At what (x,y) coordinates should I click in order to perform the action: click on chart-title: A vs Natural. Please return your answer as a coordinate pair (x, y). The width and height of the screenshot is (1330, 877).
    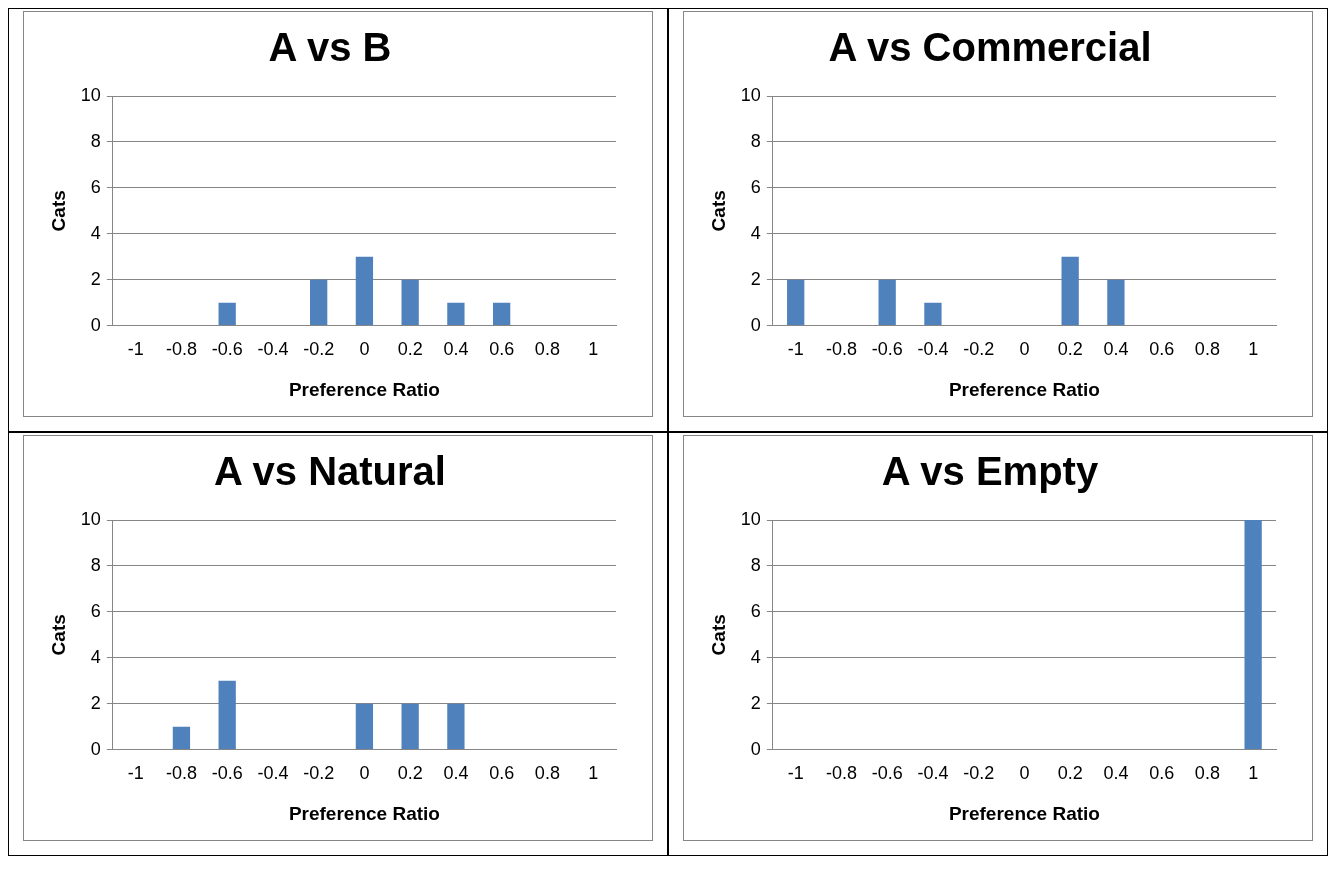
    Looking at the image, I should click on (330, 471).